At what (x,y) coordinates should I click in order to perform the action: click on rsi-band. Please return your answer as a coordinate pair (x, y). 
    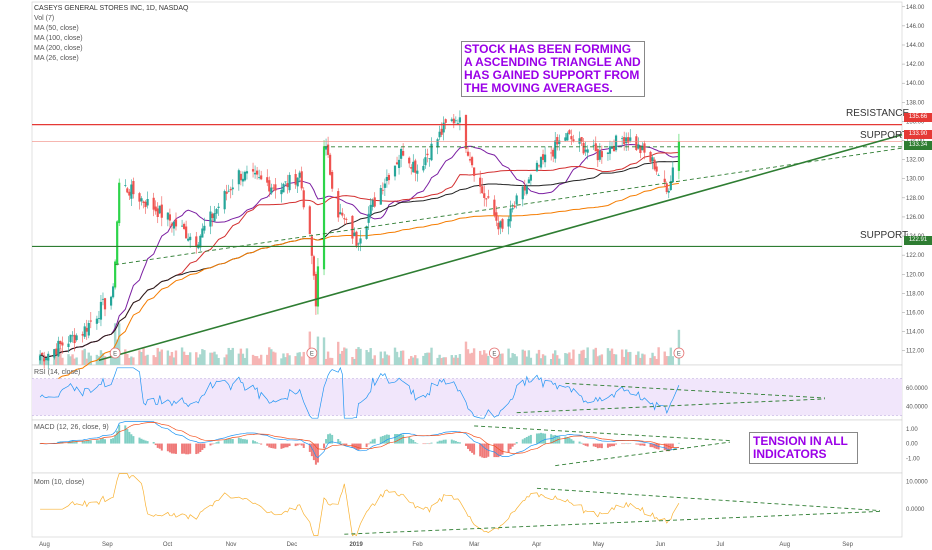
    Looking at the image, I should click on (467, 397).